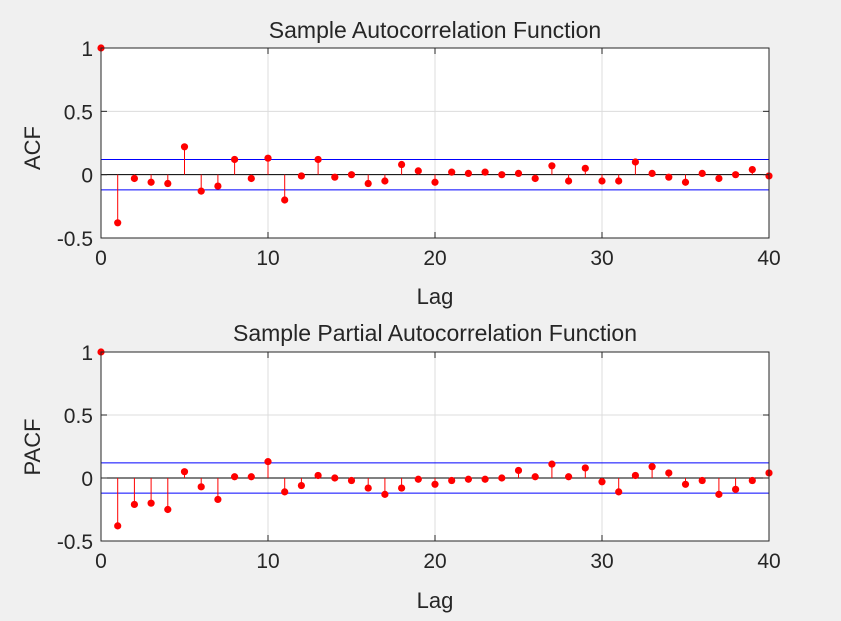 The width and height of the screenshot is (841, 621). I want to click on acf-title: Sample Autocorrelation Function, so click(435, 30).